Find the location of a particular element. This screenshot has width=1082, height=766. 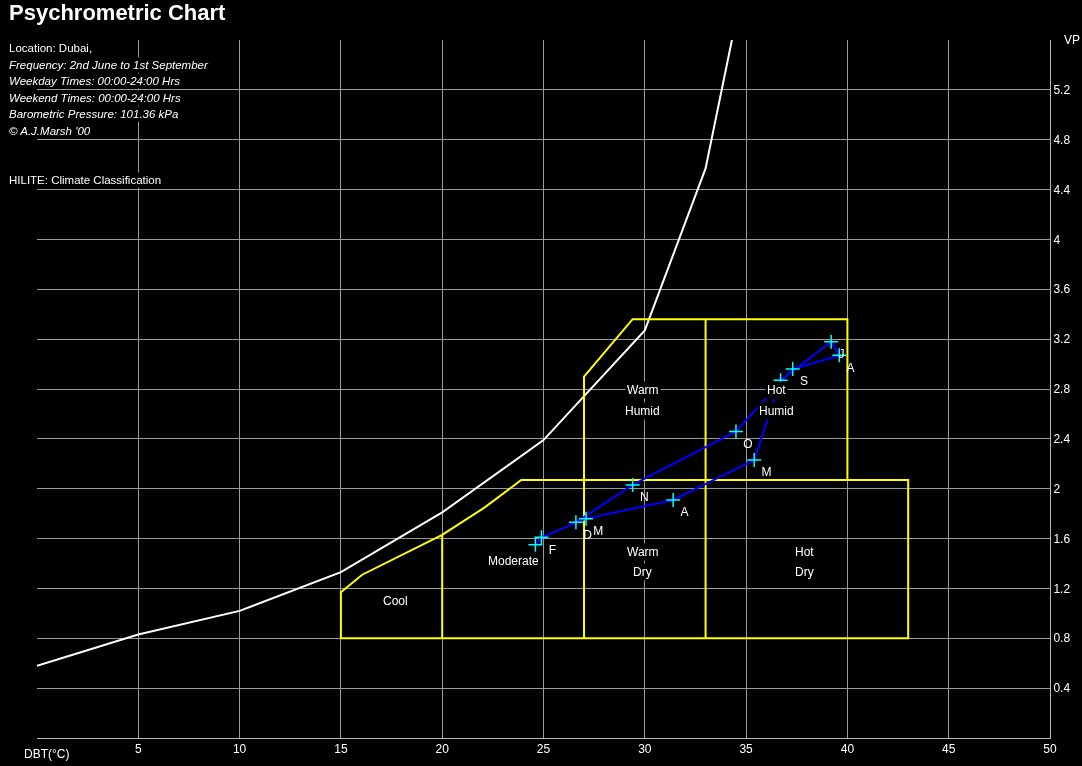

y-tick-label: 1.2 is located at coordinates (1062, 588).